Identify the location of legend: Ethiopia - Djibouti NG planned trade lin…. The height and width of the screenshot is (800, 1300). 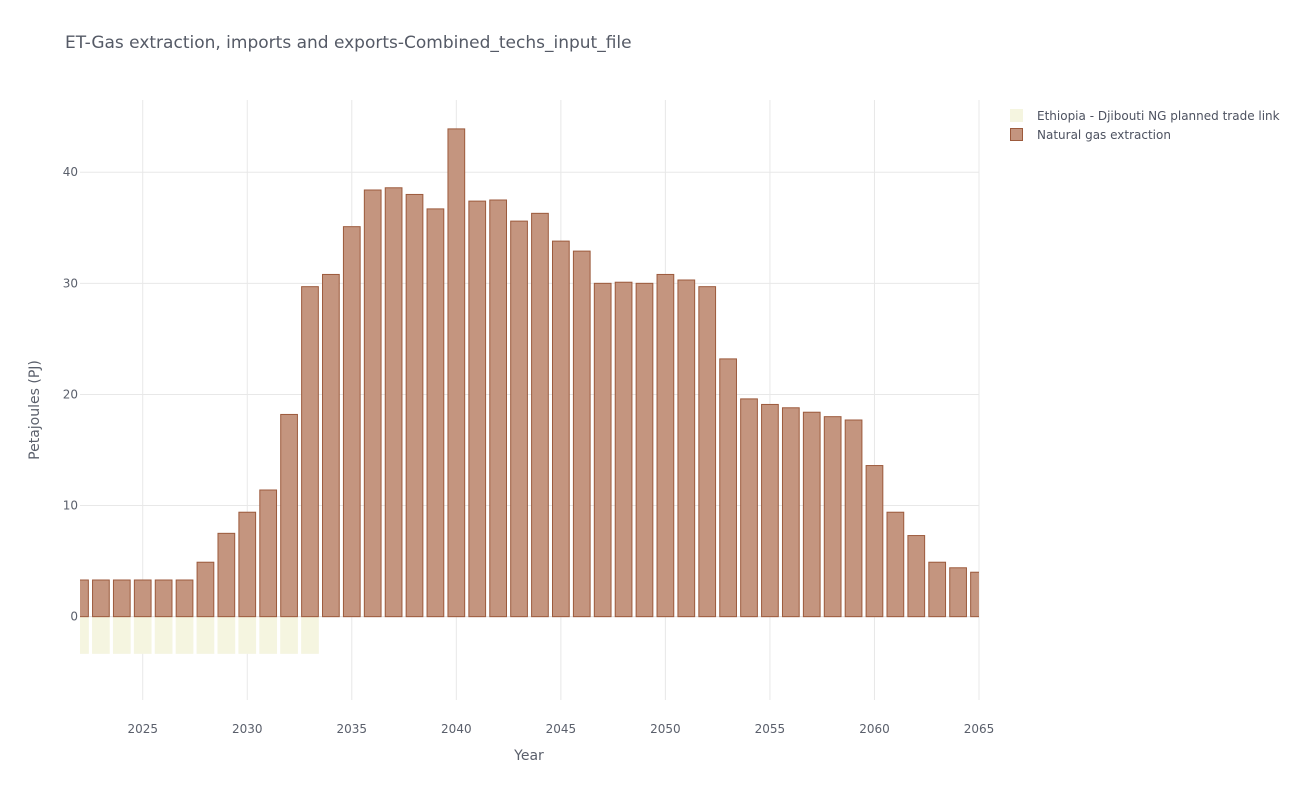
(1145, 125).